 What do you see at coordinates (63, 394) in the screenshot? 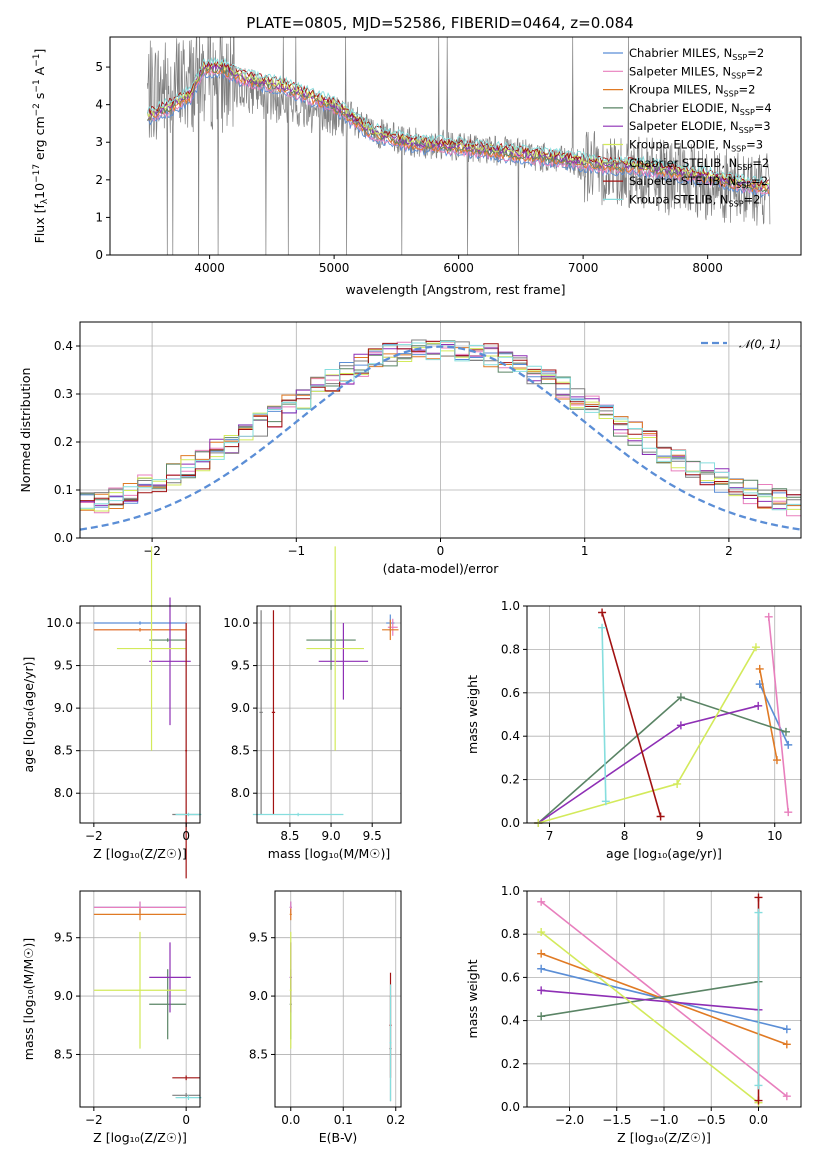
I see `y-tick-label: 0.3` at bounding box center [63, 394].